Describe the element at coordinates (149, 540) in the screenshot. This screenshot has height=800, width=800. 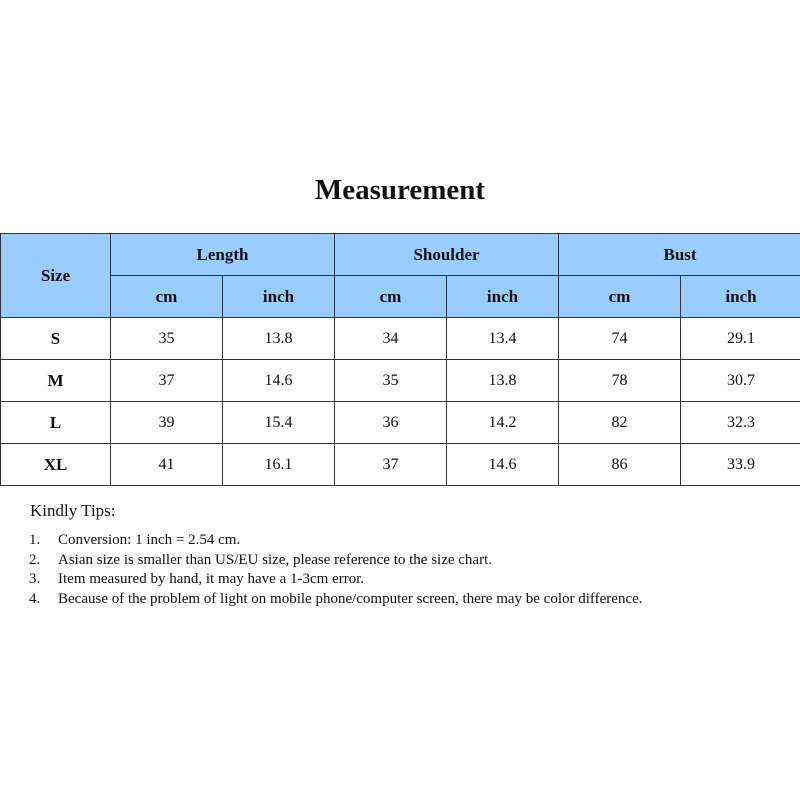
I see `tip-text: Conversion: 1 inch = 2.54 cm.` at that location.